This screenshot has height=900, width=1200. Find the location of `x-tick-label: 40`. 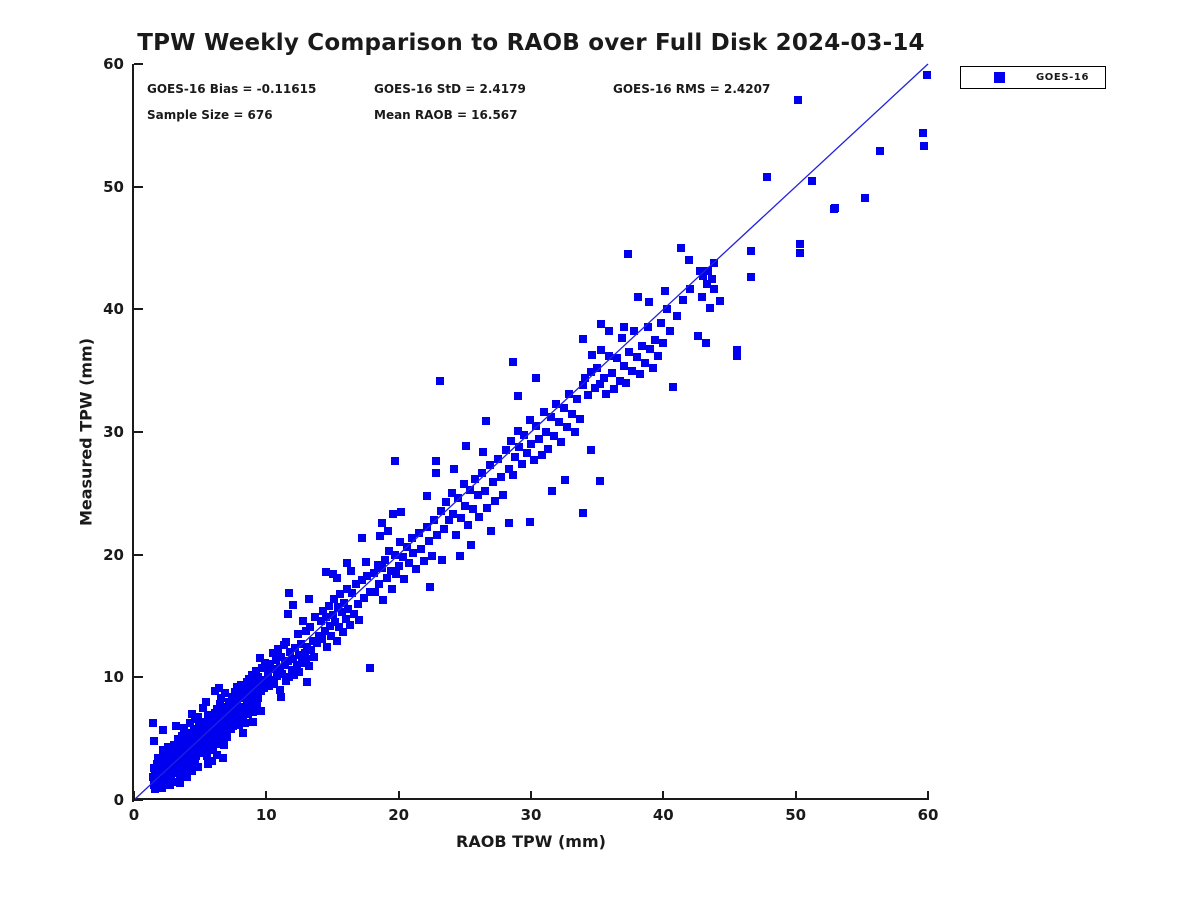

x-tick-label: 40 is located at coordinates (663, 815).